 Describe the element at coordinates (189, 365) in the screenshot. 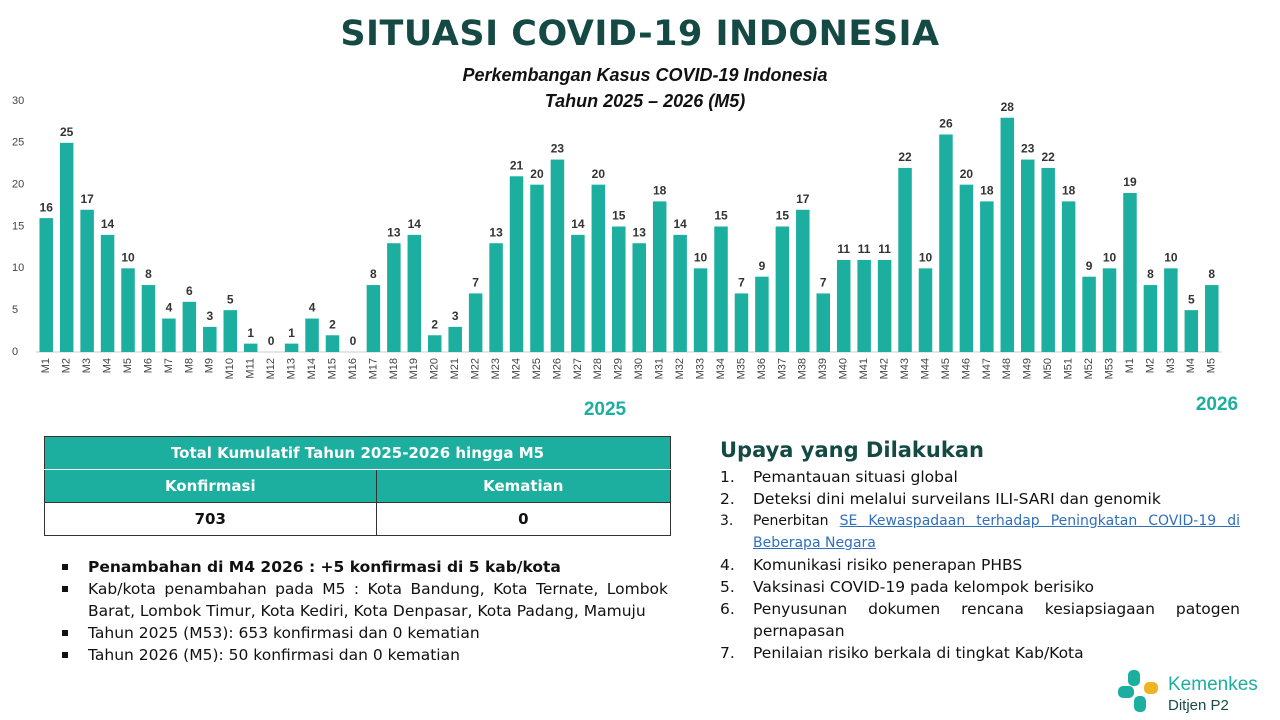

I see `x-tick-label: M8` at that location.